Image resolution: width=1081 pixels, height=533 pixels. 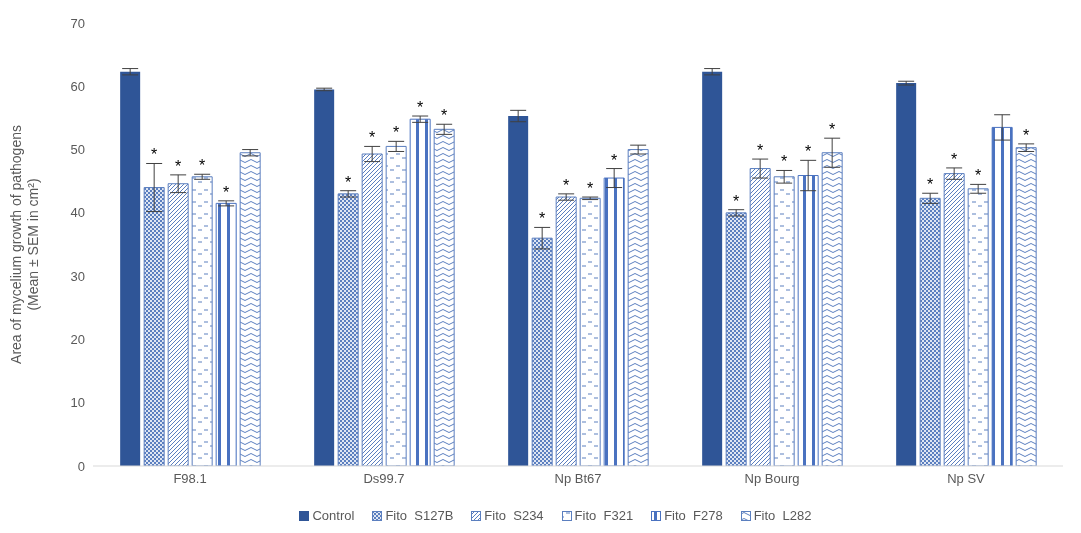 I want to click on legend-label: Fito F278, so click(x=693, y=515).